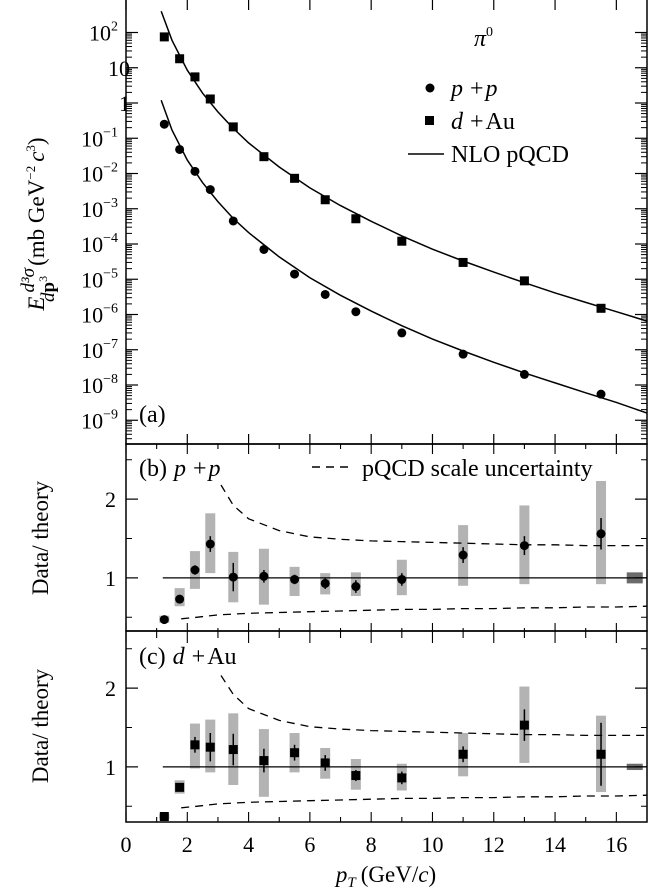  Describe the element at coordinates (555, 844) in the screenshot. I see `xtick-label: 14` at that location.